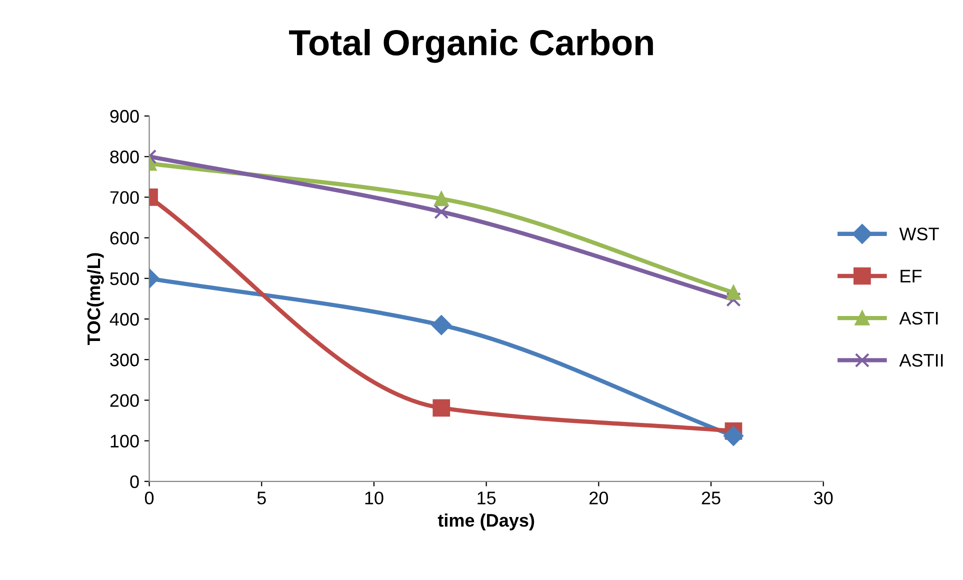 The image size is (963, 580). What do you see at coordinates (919, 234) in the screenshot?
I see `legend-label: WST` at bounding box center [919, 234].